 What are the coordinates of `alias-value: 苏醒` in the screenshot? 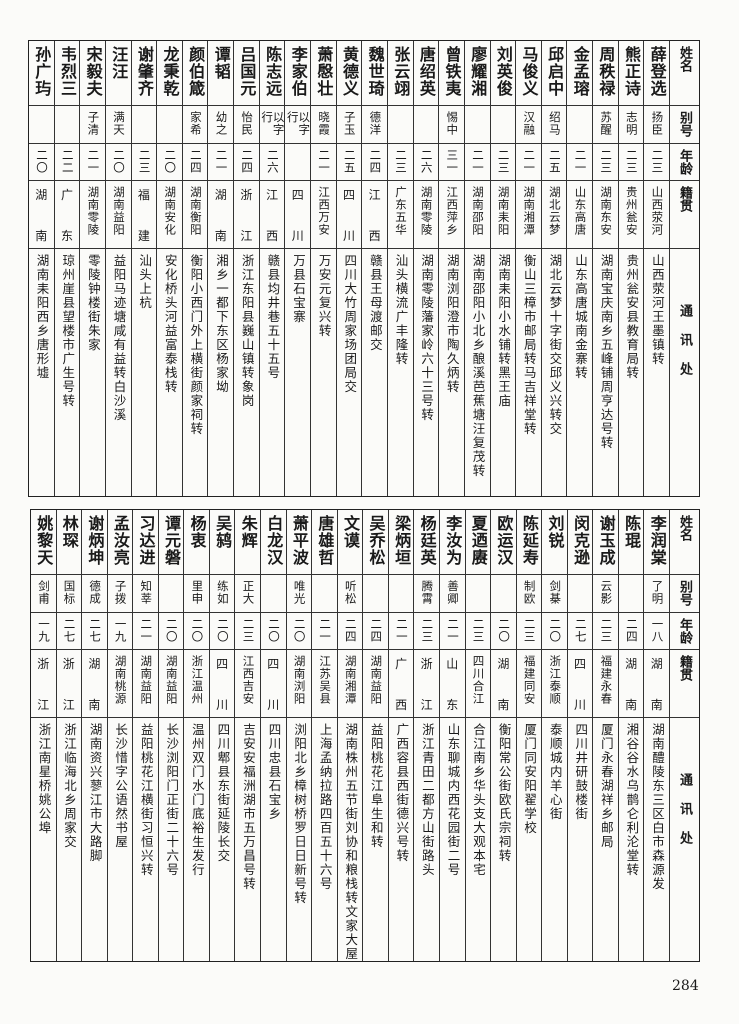 It's located at (606, 123).